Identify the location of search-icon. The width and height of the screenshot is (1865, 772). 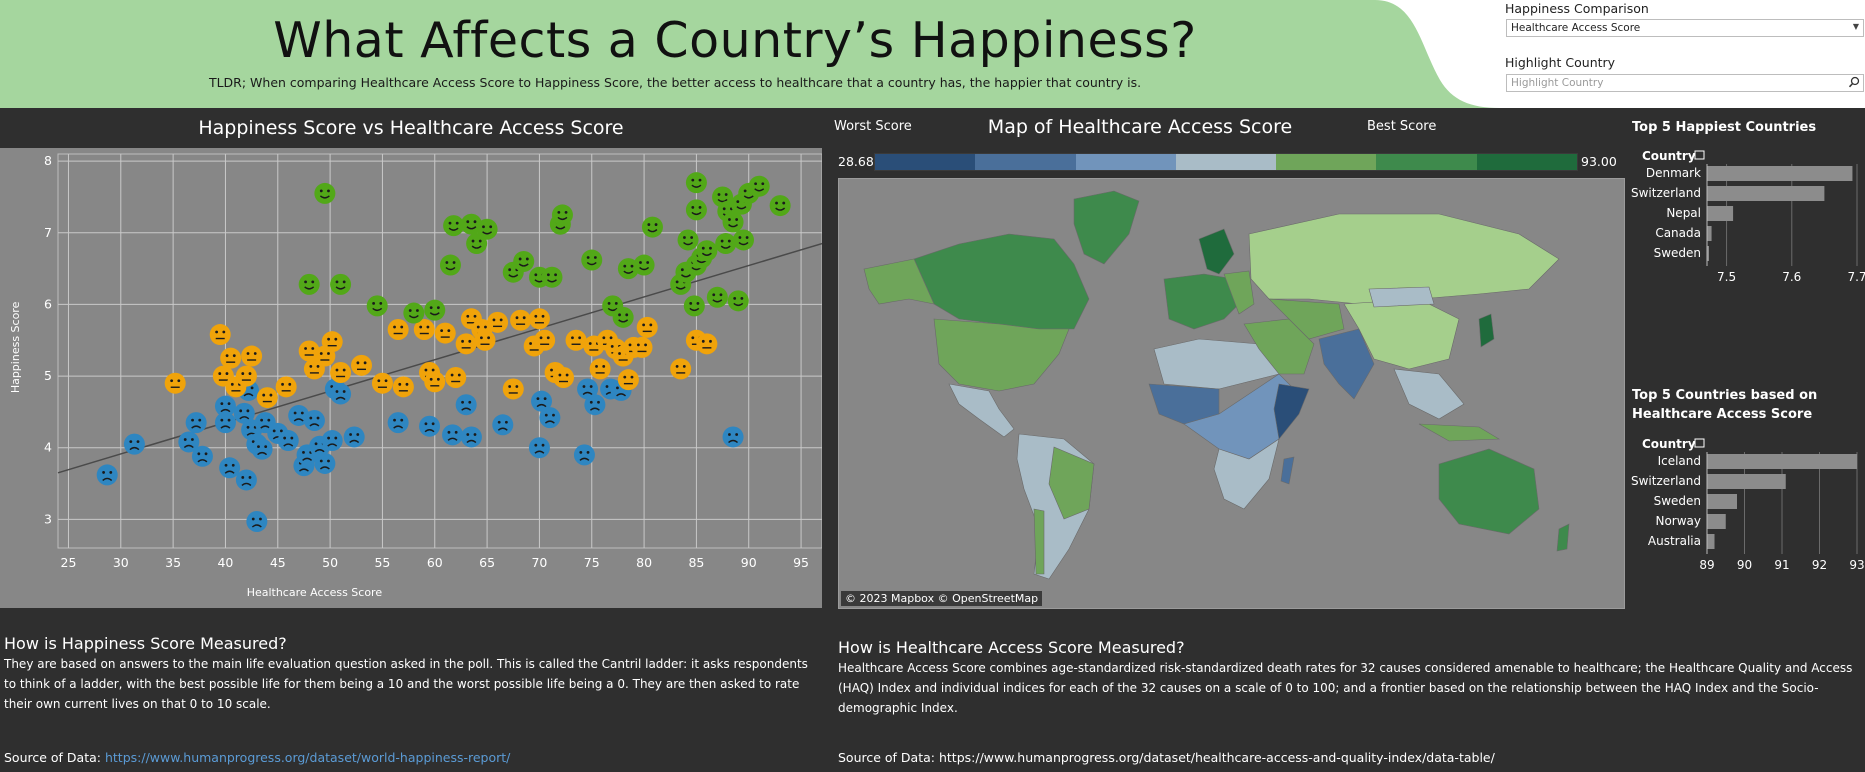
(1854, 82).